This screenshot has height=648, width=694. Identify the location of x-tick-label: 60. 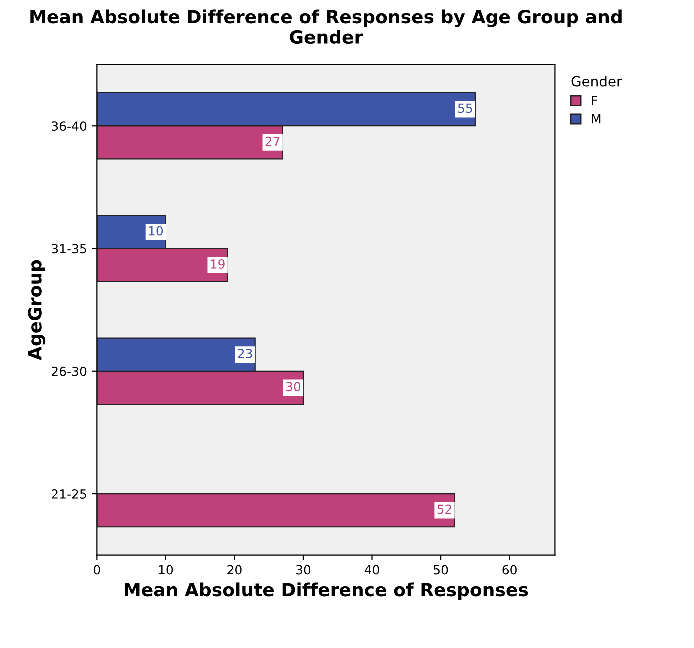
(509, 570).